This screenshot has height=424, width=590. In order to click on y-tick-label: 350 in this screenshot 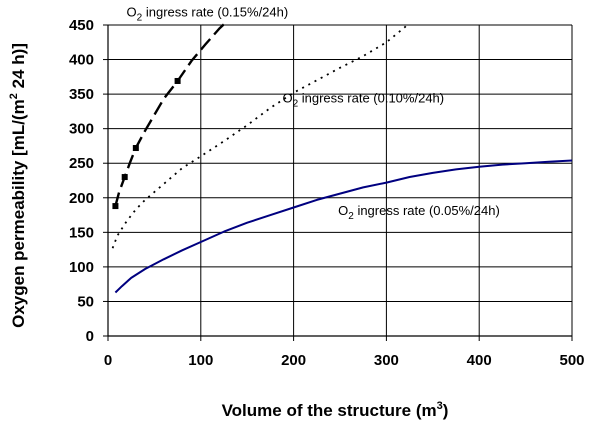, I will do `click(81, 94)`.